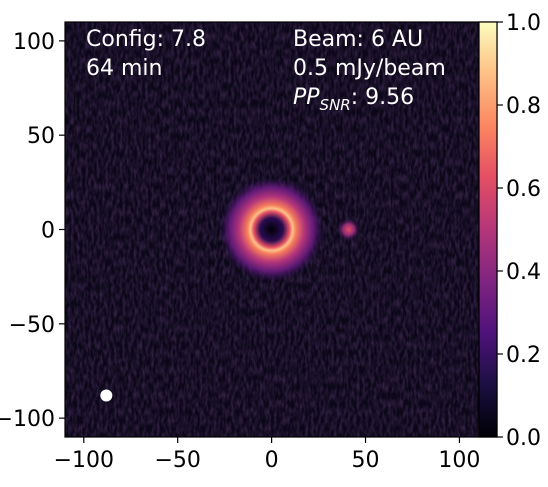 This screenshot has height=487, width=548. Describe the element at coordinates (106, 395) in the screenshot. I see `beam-marker` at that location.